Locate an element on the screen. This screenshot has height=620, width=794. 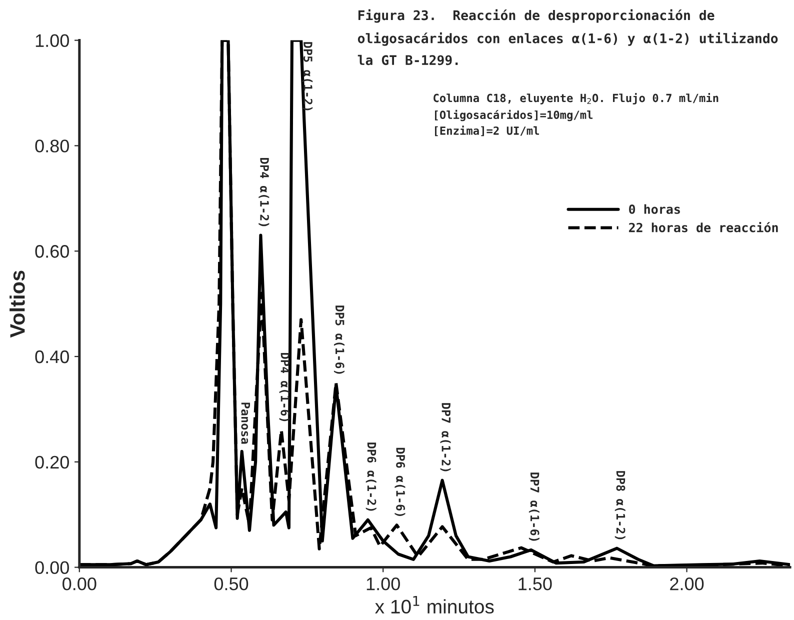
x-axis-title: x 10$^{1}$ minutos is located at coordinates (434, 605).